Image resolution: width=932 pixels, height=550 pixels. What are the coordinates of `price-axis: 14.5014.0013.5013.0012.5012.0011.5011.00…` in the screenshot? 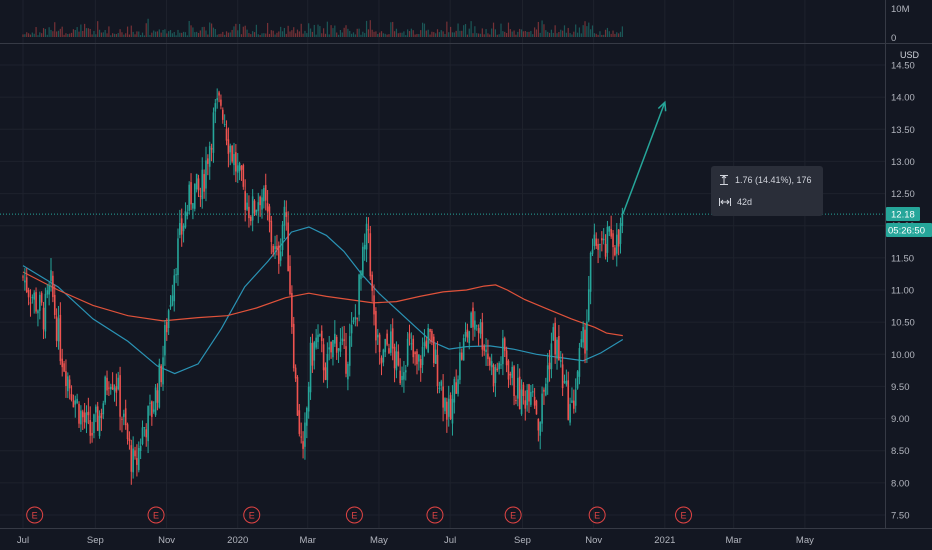 It's located at (903, 291).